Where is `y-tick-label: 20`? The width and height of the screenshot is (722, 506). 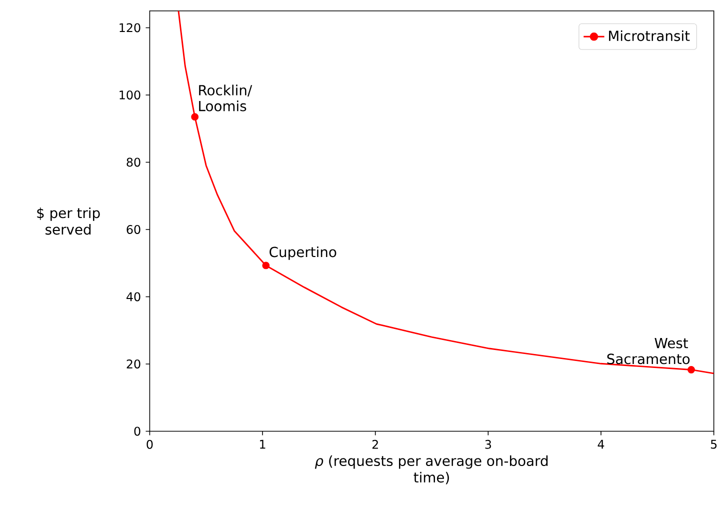 y-tick-label: 20 is located at coordinates (133, 364).